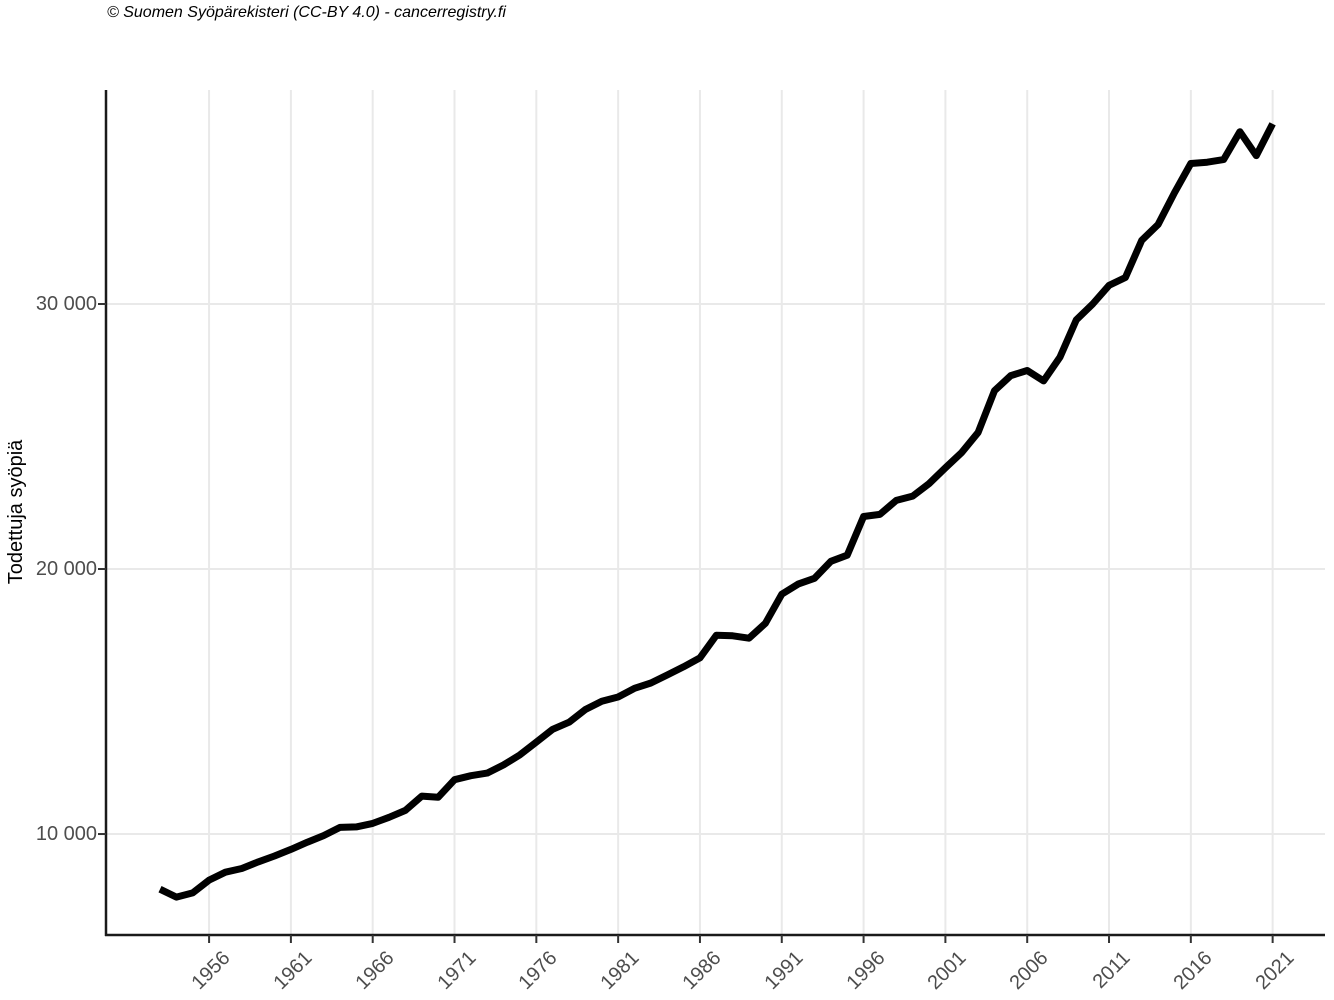 The image size is (1334, 1000). What do you see at coordinates (66, 834) in the screenshot?
I see `y-tick-label: 10 000` at bounding box center [66, 834].